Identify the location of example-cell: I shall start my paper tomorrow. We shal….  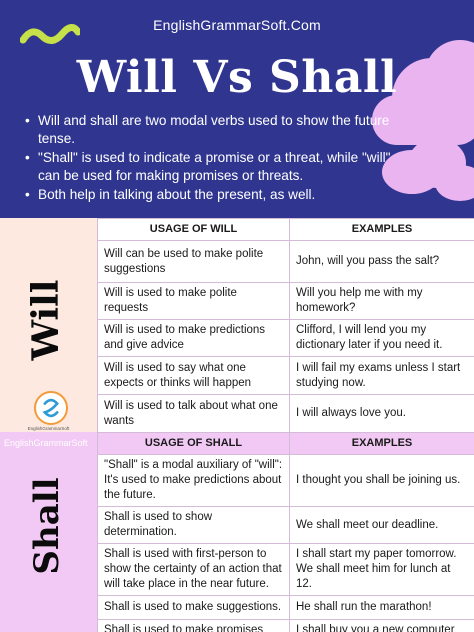
(381, 569).